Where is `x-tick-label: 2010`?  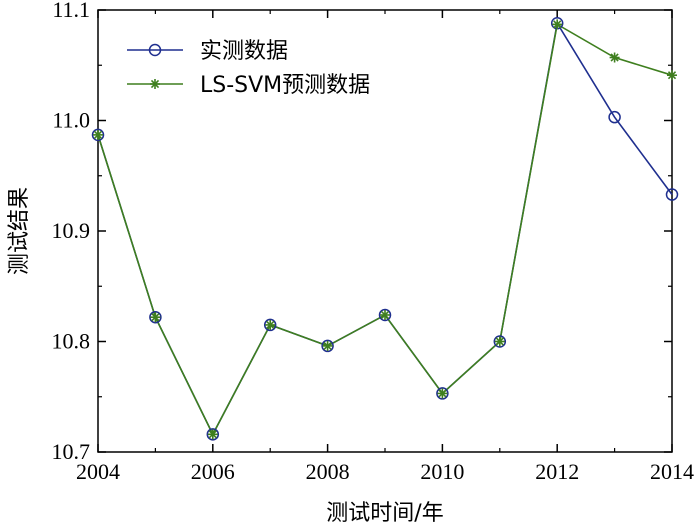
x-tick-label: 2010 is located at coordinates (442, 471).